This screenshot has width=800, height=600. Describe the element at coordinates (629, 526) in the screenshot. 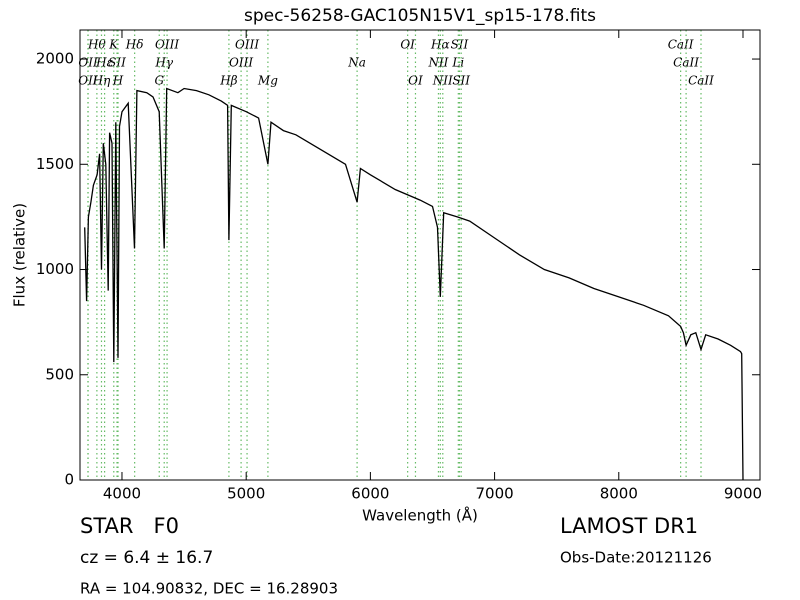

I see `survey: LAMOST DR1` at that location.